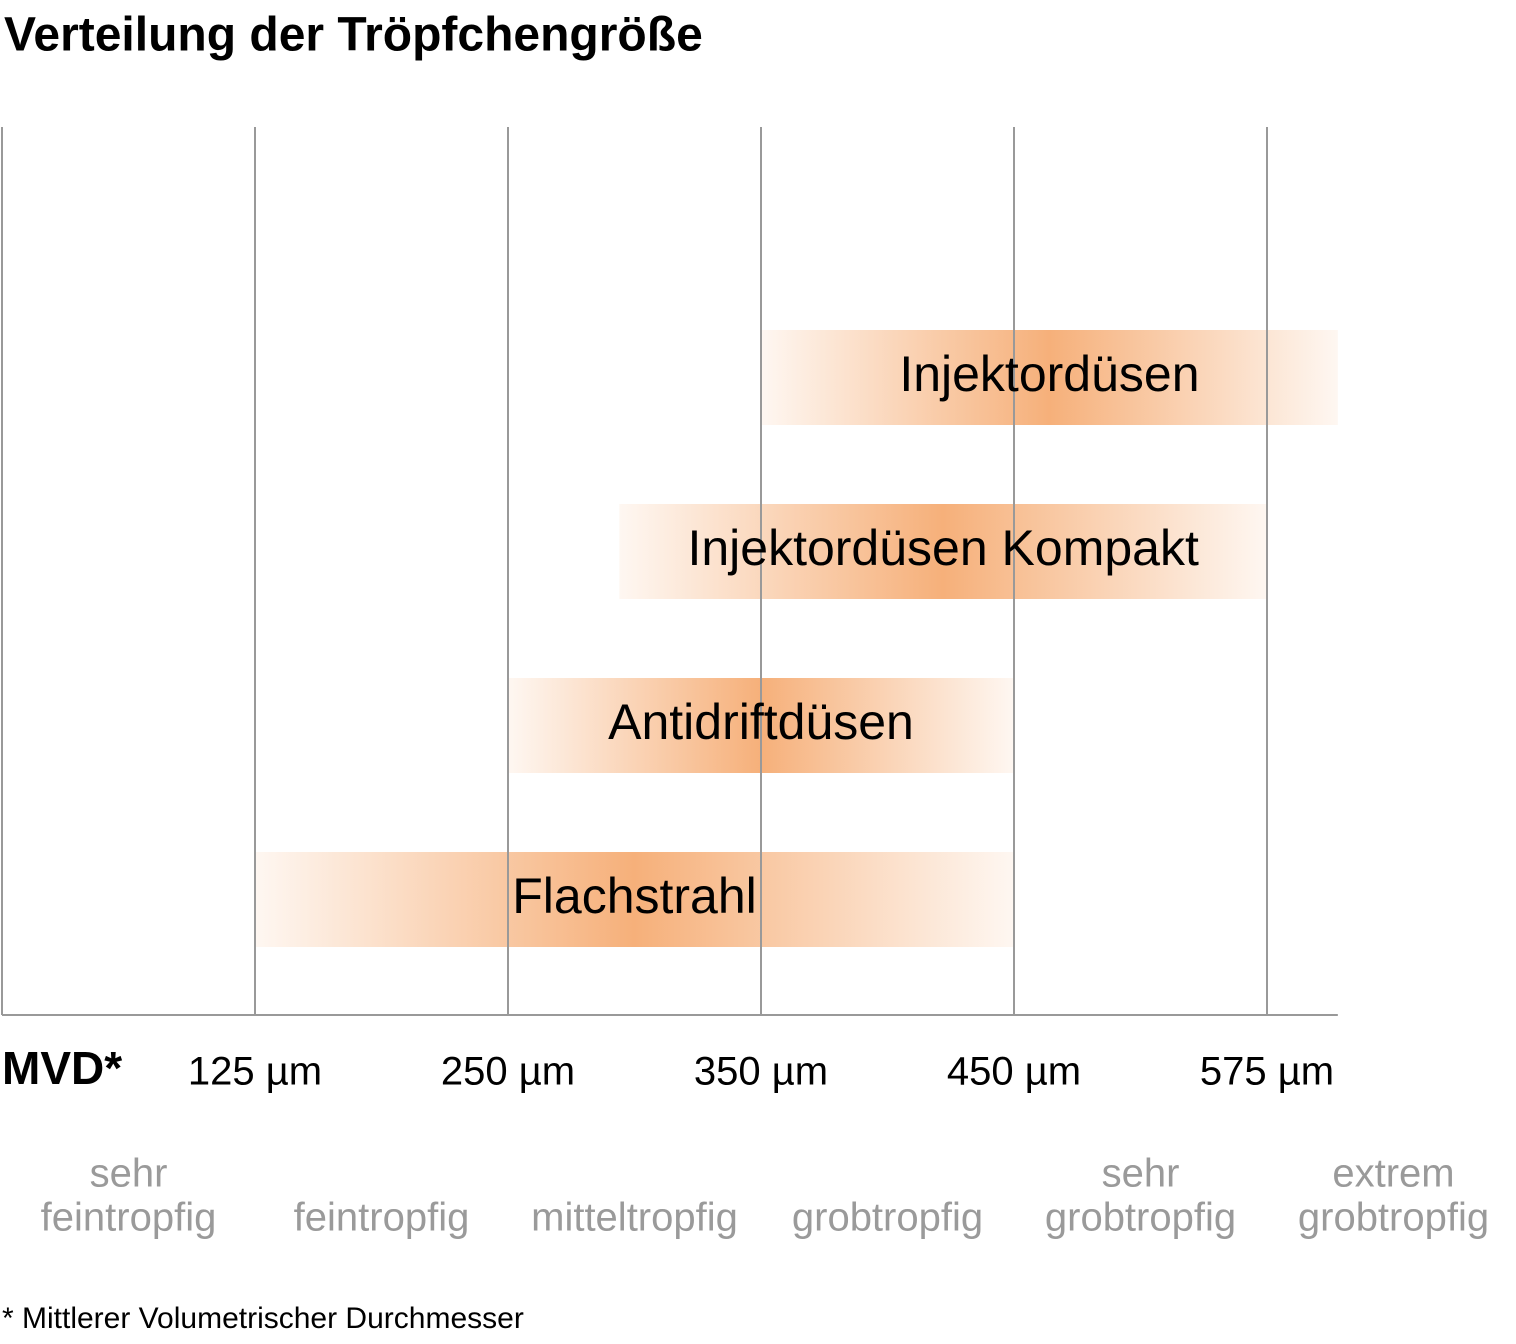  Describe the element at coordinates (1393, 1174) in the screenshot. I see `class-label: extrem` at that location.